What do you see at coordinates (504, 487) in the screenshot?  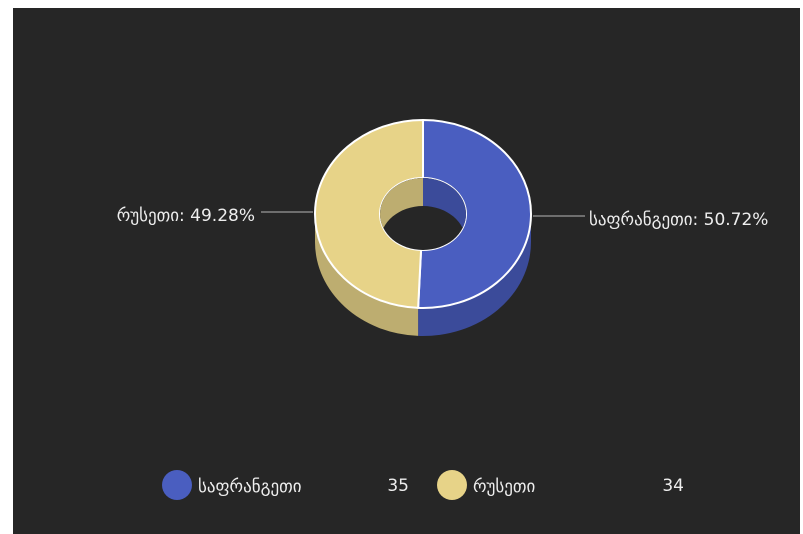 I see `legend-label: რუსეთი` at bounding box center [504, 487].